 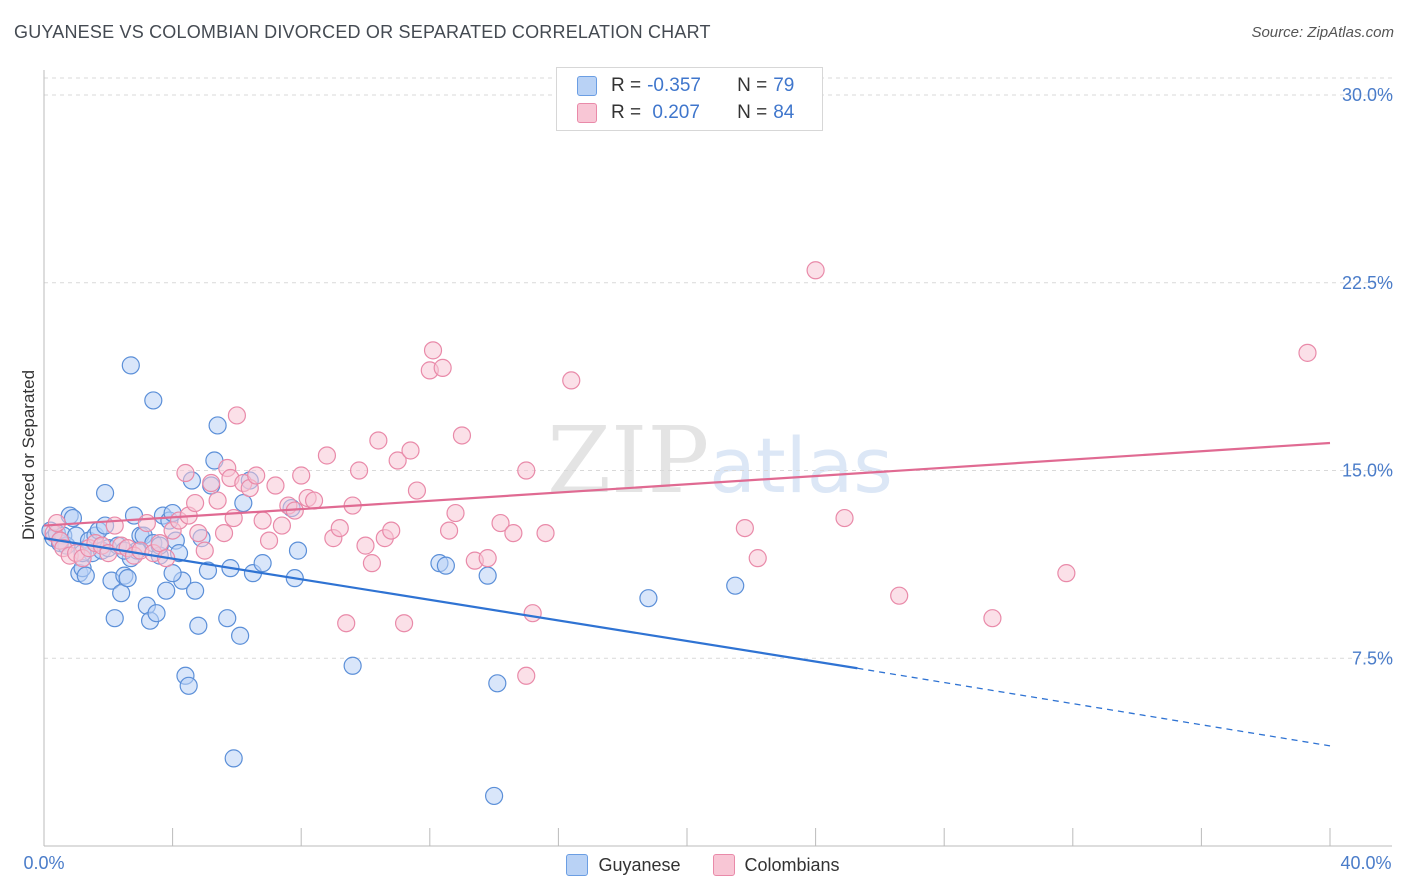 I want to click on x-tick-label: 40.0%, so click(x=1365, y=863).